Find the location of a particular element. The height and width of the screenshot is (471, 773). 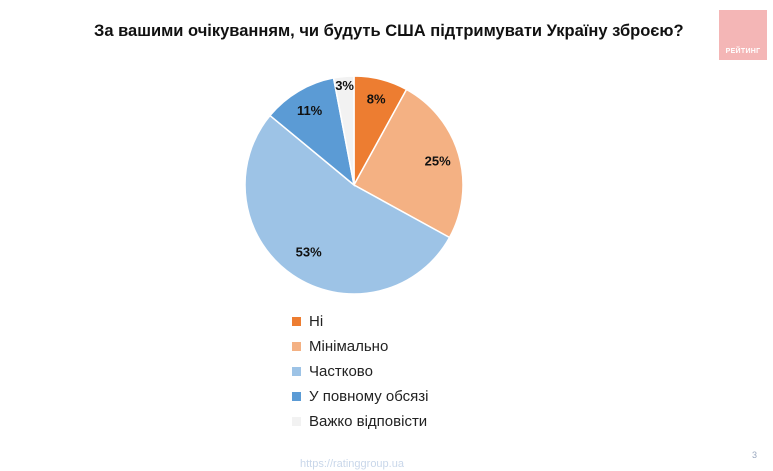

data-label: 25% is located at coordinates (438, 161).